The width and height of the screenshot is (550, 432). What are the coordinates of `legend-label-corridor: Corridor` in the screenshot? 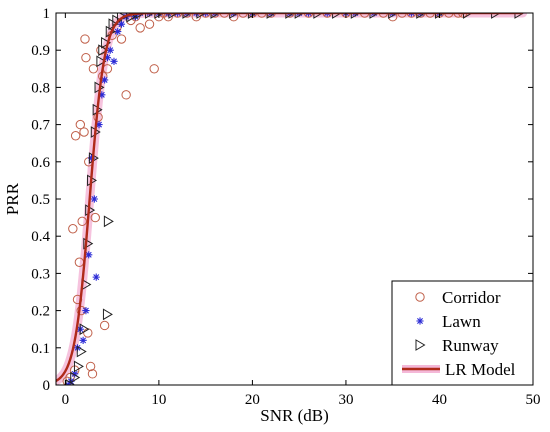 It's located at (471, 297).